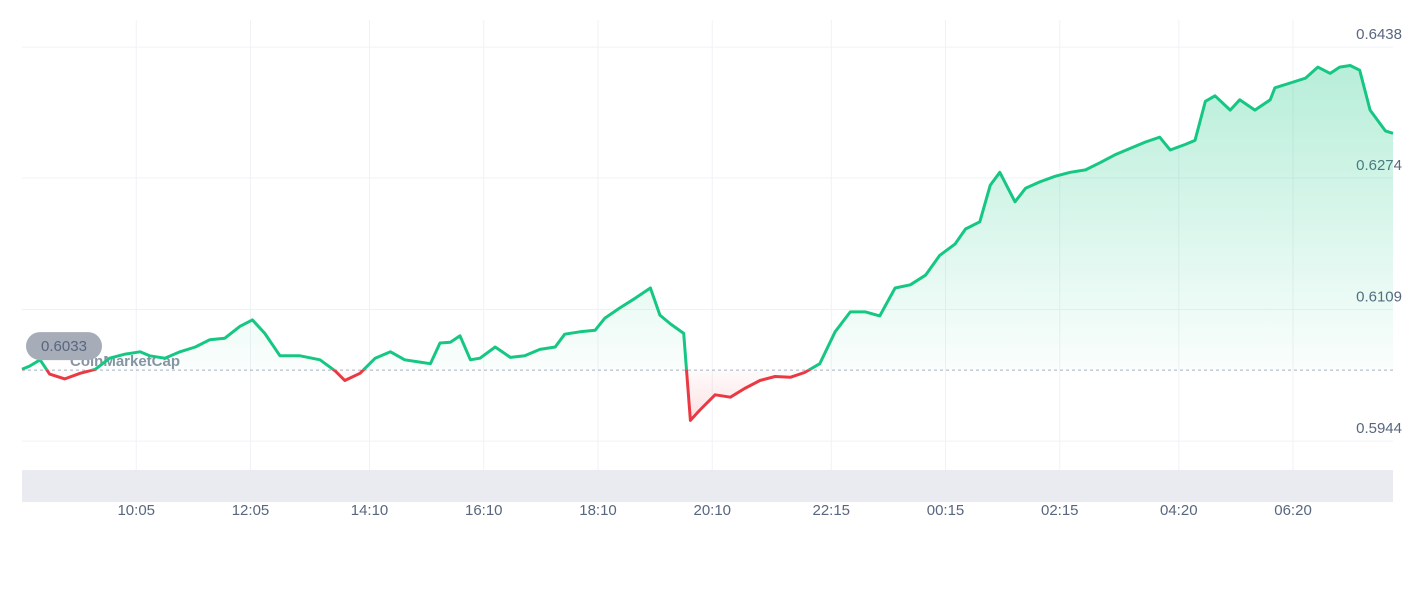  I want to click on x-tick-label: 12:05, so click(251, 510).